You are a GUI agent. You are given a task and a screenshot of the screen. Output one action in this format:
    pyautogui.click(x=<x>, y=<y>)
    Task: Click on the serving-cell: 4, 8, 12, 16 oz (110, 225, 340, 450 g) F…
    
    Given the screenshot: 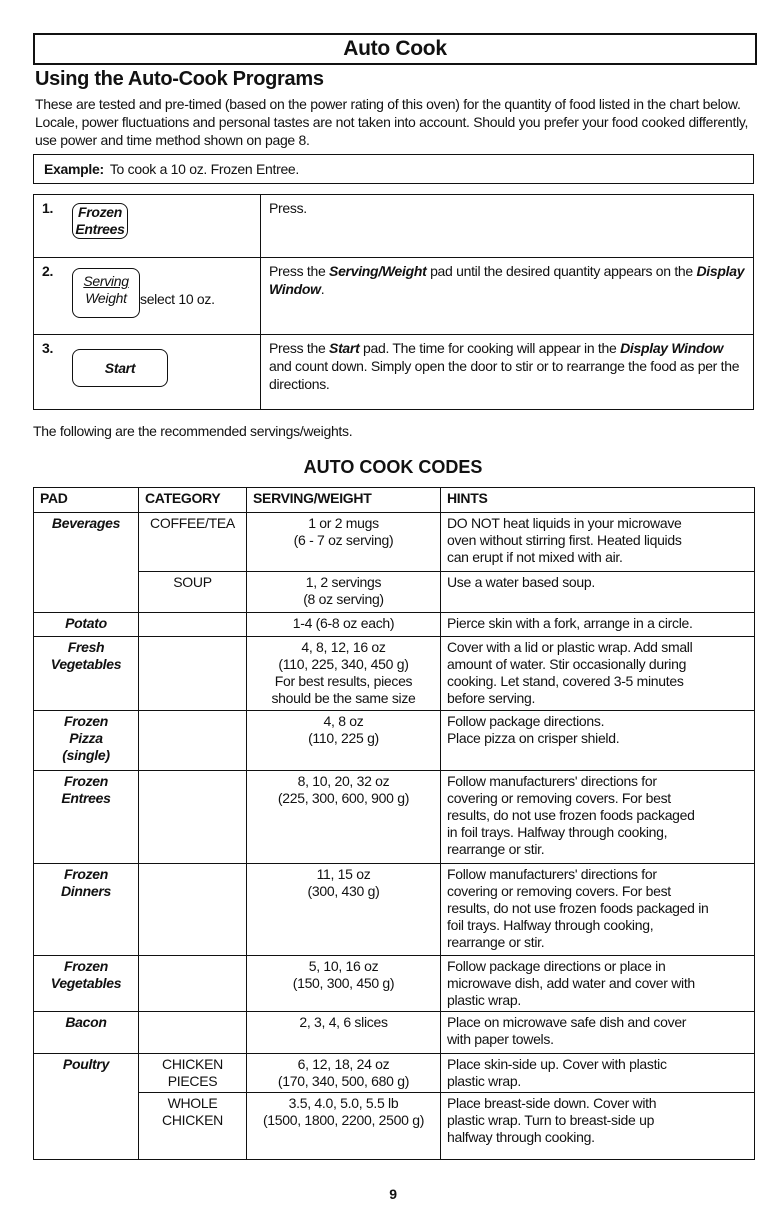 What is the action you would take?
    pyautogui.click(x=343, y=673)
    